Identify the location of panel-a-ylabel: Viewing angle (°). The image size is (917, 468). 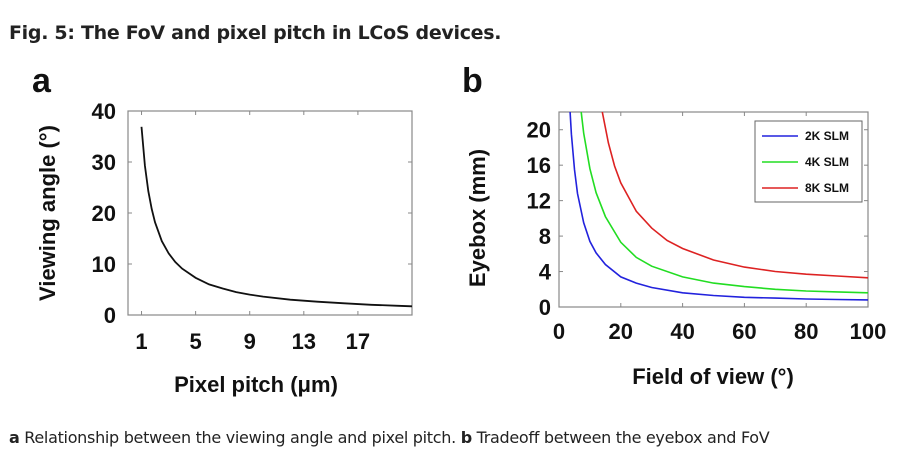
(47, 213).